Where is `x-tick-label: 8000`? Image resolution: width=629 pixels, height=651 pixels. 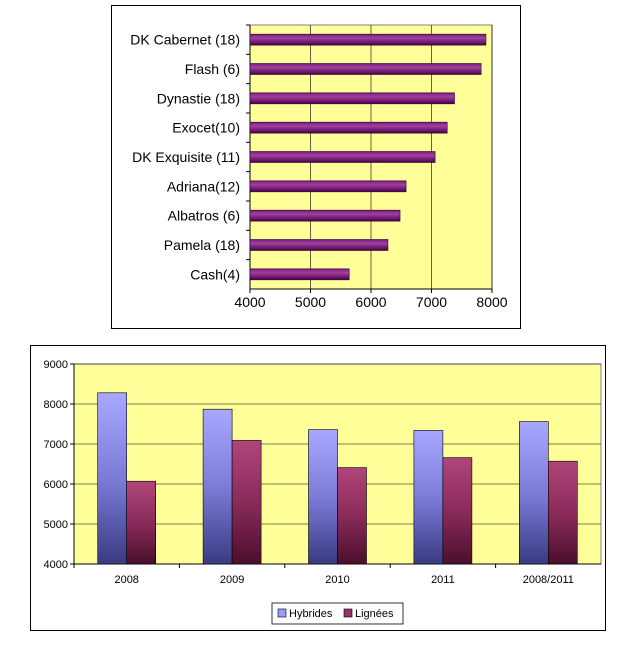
x-tick-label: 8000 is located at coordinates (491, 302).